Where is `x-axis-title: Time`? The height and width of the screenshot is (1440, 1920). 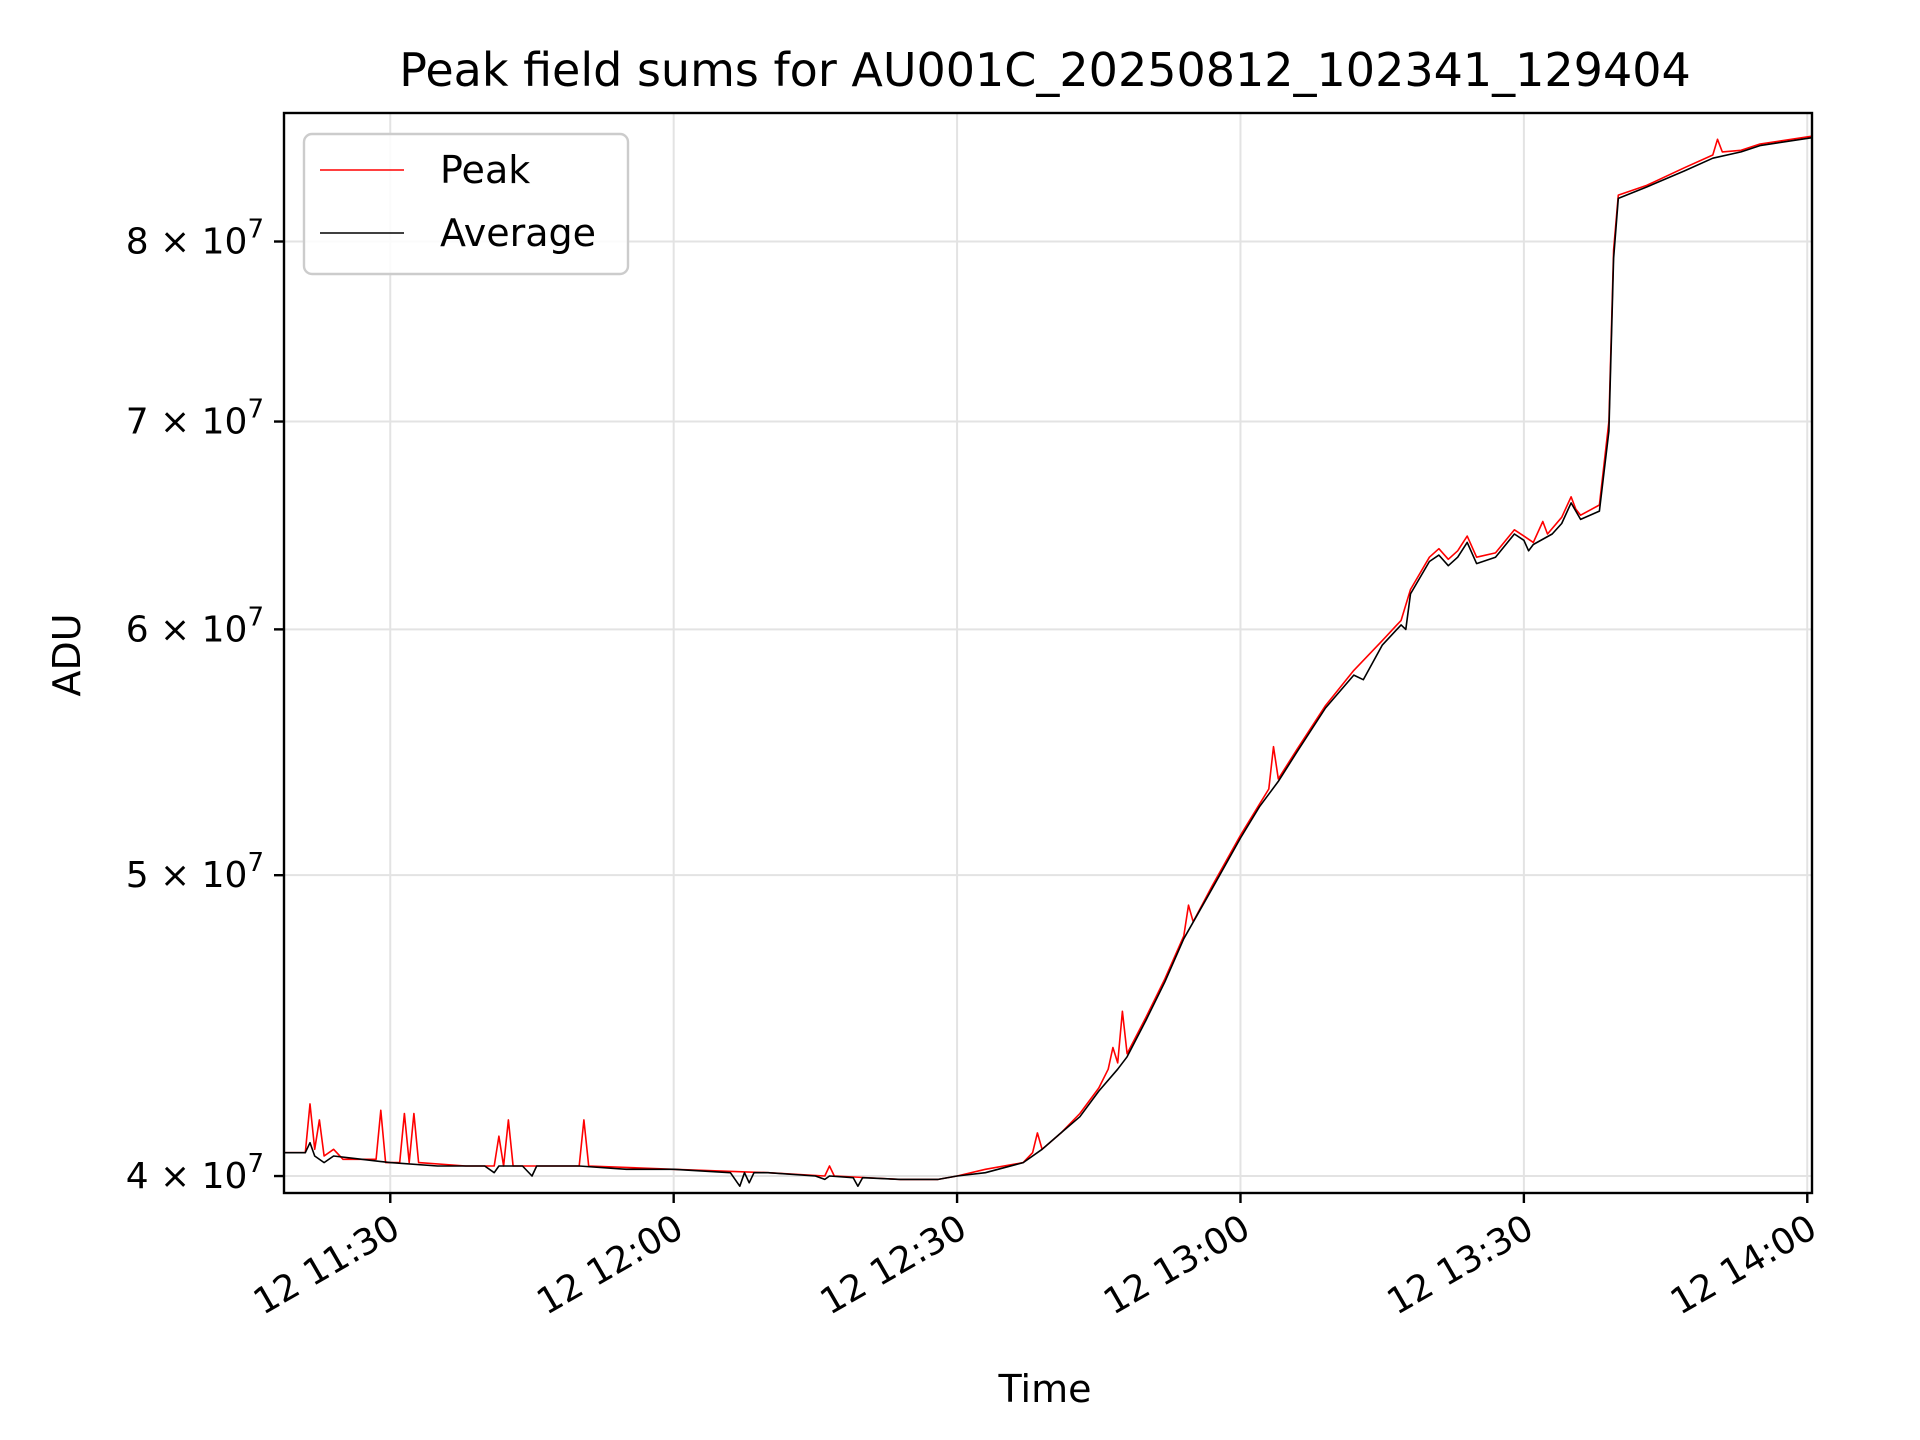
x-axis-title: Time is located at coordinates (1045, 1389).